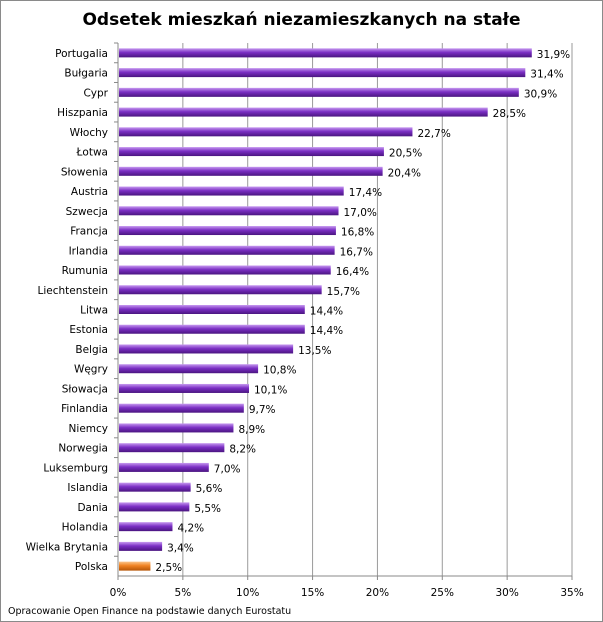  I want to click on category-label: Norwegia, so click(83, 449).